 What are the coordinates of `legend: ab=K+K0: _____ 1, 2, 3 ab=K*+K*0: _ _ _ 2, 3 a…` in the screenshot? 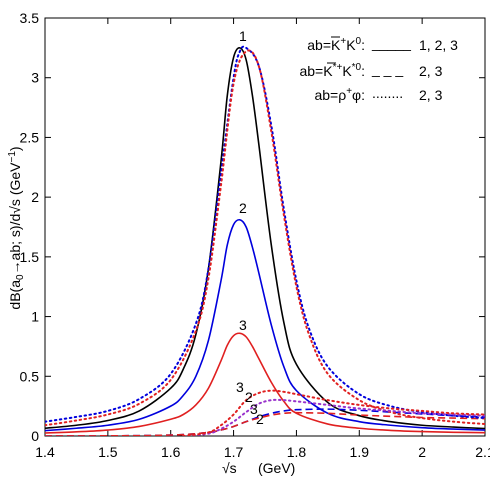 It's located at (378, 69).